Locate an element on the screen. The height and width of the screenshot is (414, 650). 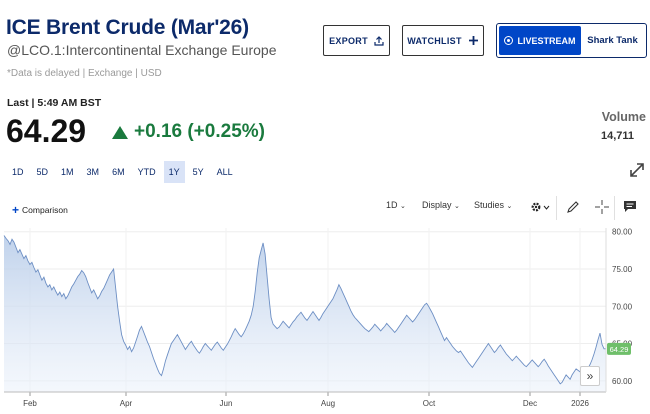
exchange-subtitle: @LCO.1:Intercontinental Exchange Europe is located at coordinates (142, 50).